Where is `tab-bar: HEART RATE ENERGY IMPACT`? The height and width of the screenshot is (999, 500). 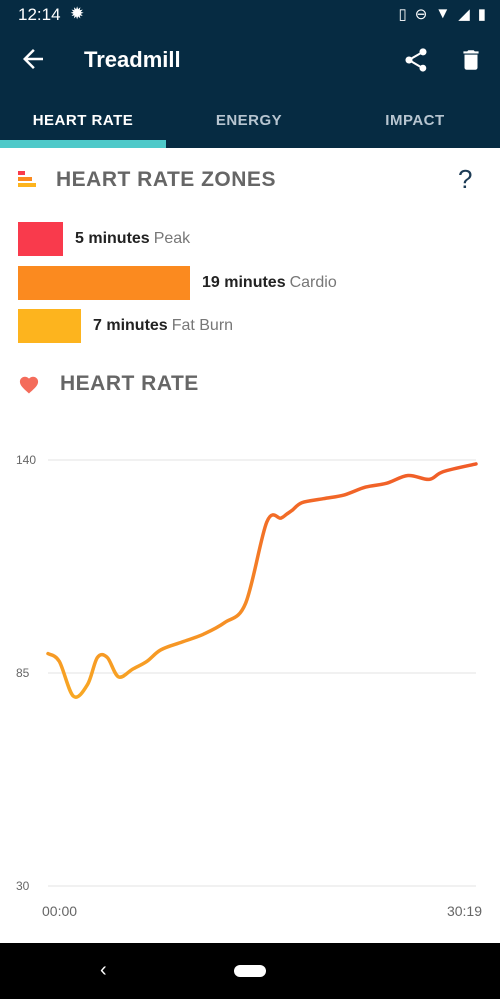 tab-bar: HEART RATE ENERGY IMPACT is located at coordinates (250, 120).